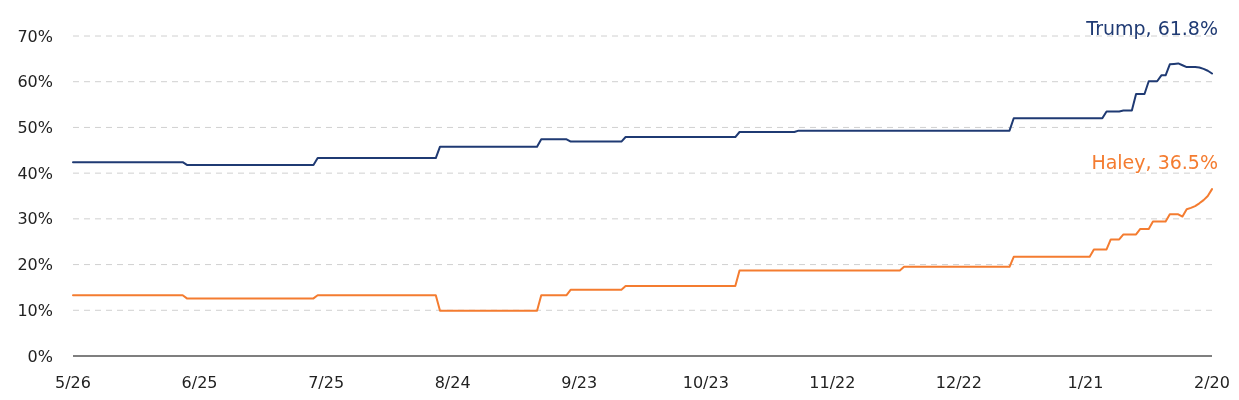  I want to click on y-tick-label: 50%, so click(35, 128).